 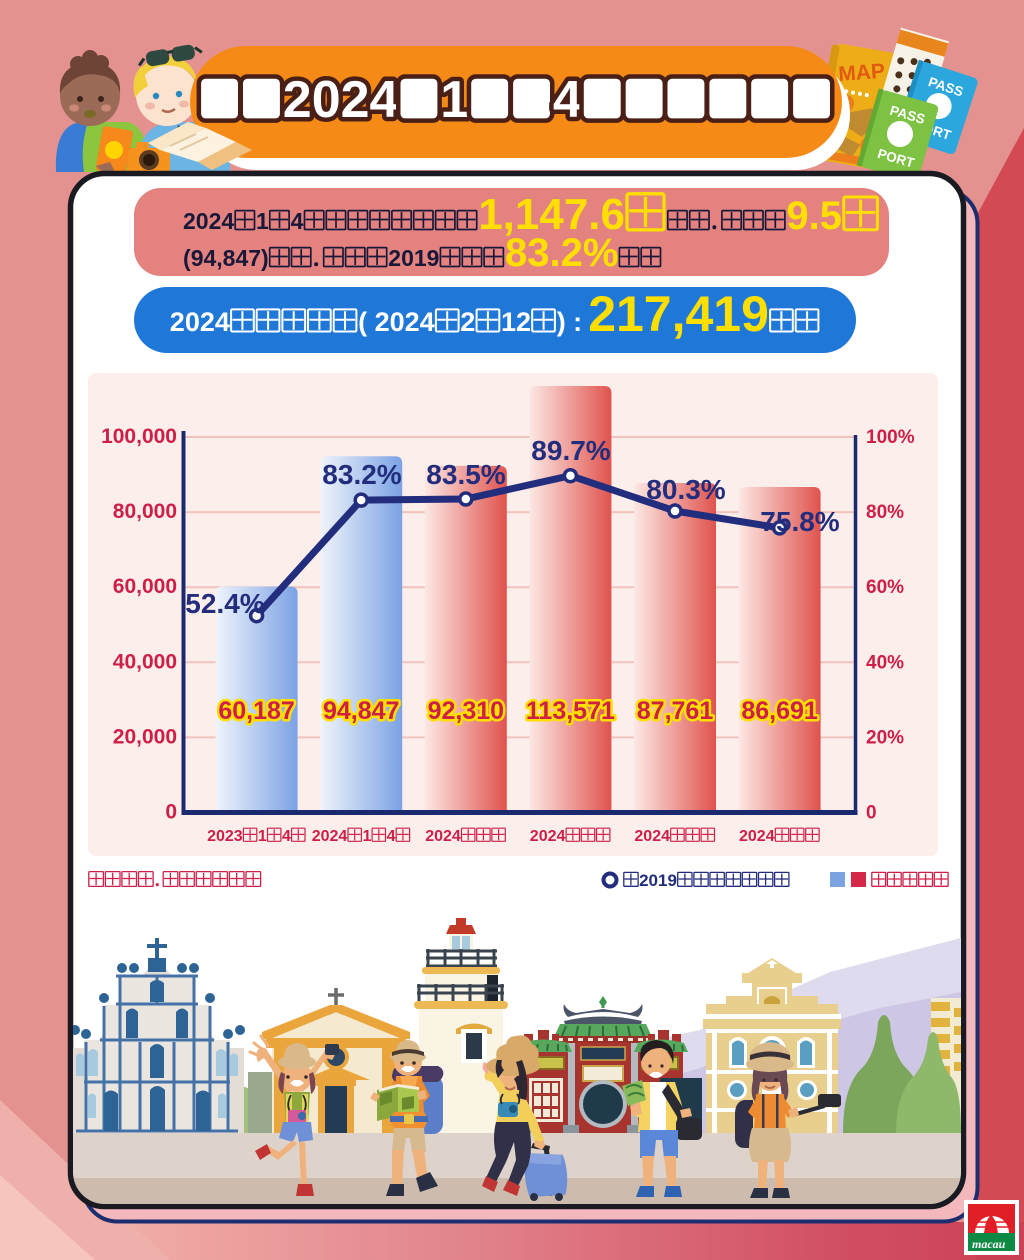 What do you see at coordinates (516, 322) in the screenshot?
I see `svg-text: 12` at bounding box center [516, 322].